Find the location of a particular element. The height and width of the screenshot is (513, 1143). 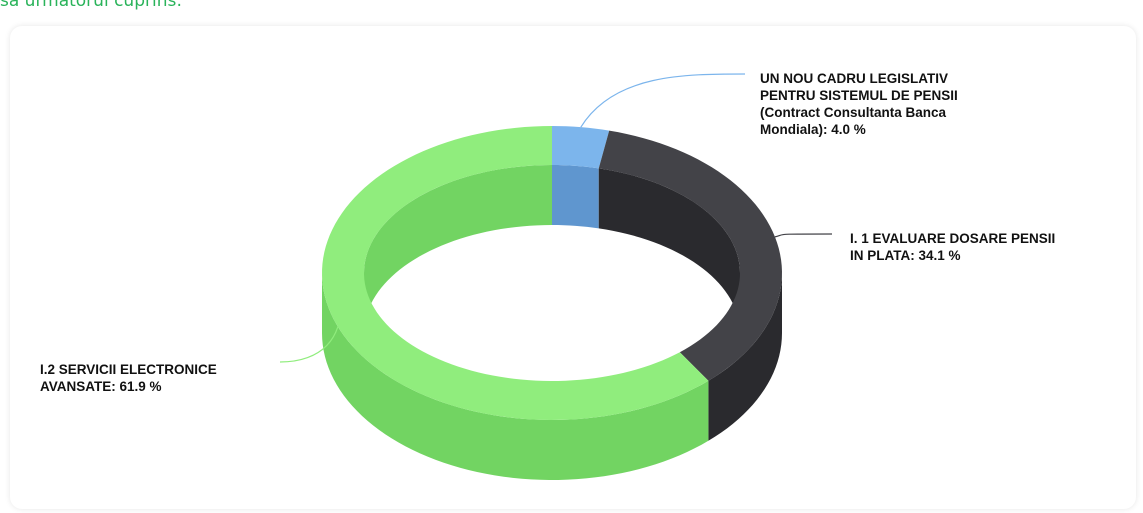

header-text: sa urmatorul cuprins: is located at coordinates (91, 5).